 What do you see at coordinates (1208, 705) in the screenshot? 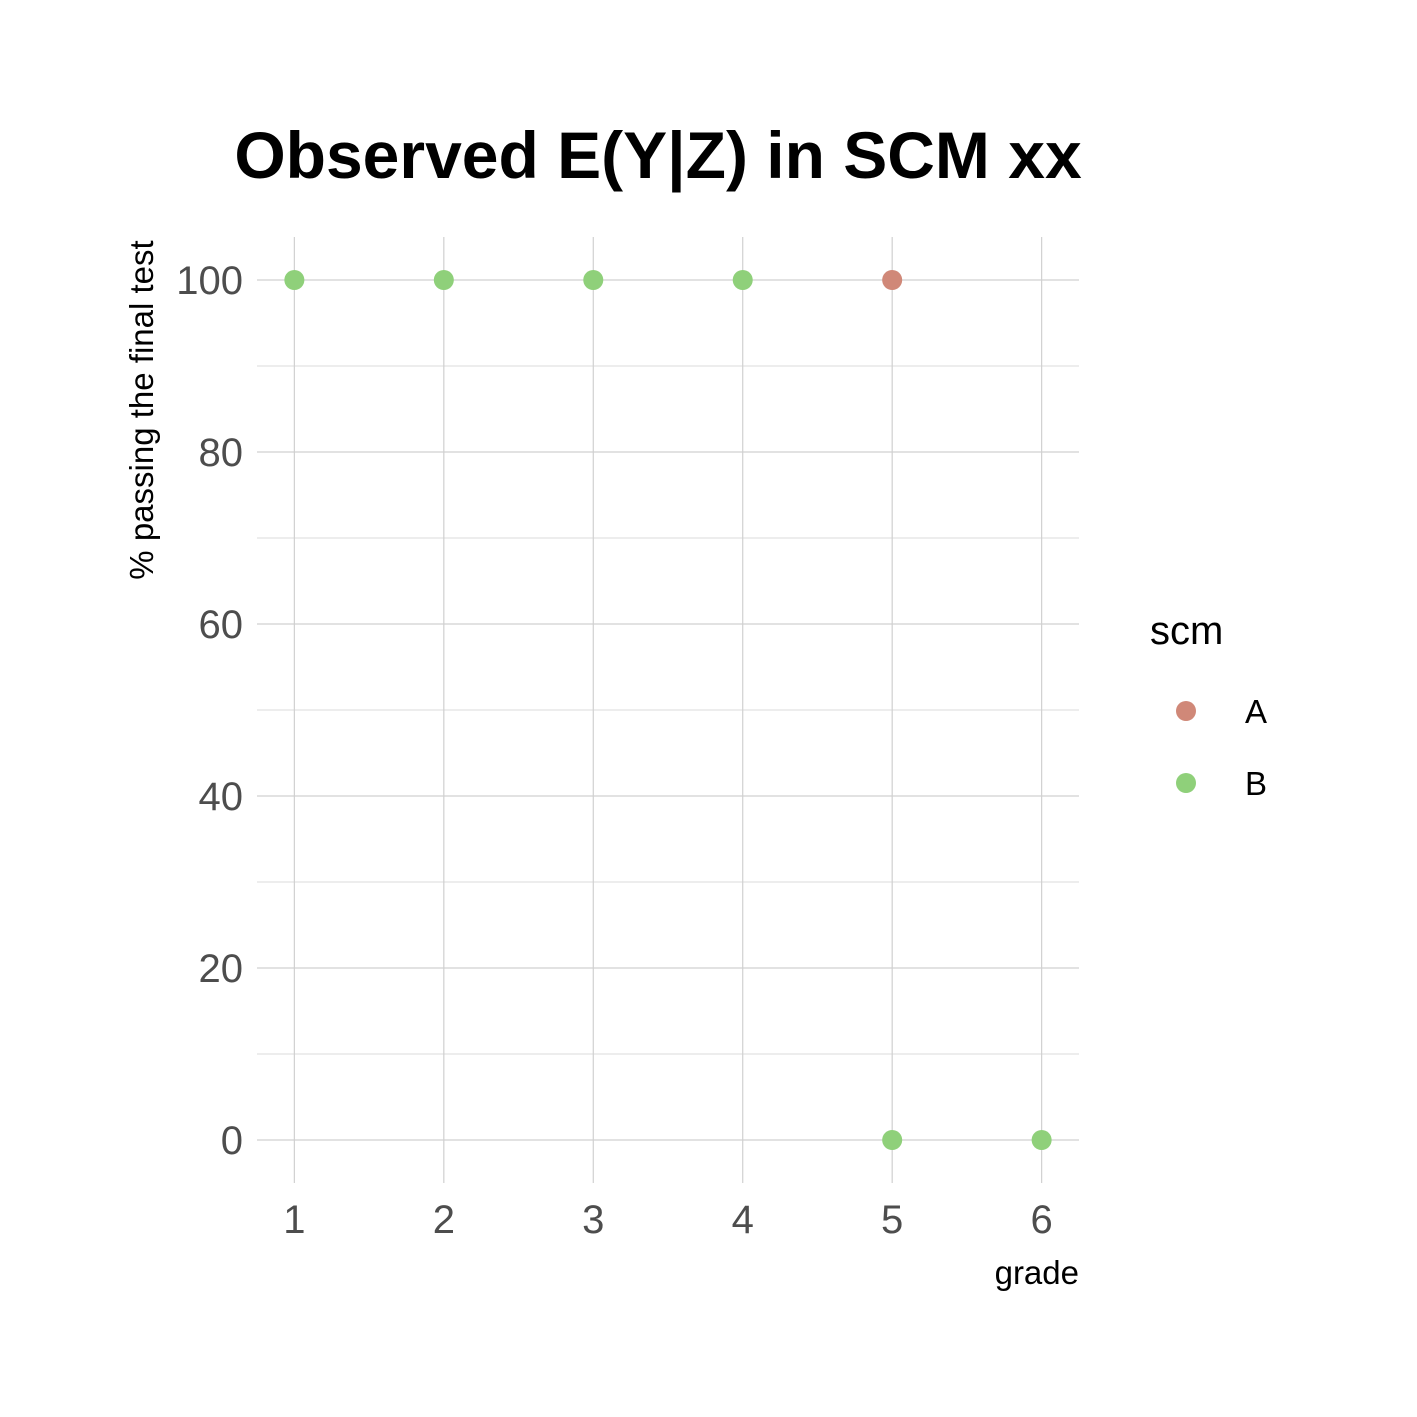
I see `legend: scm AB` at bounding box center [1208, 705].